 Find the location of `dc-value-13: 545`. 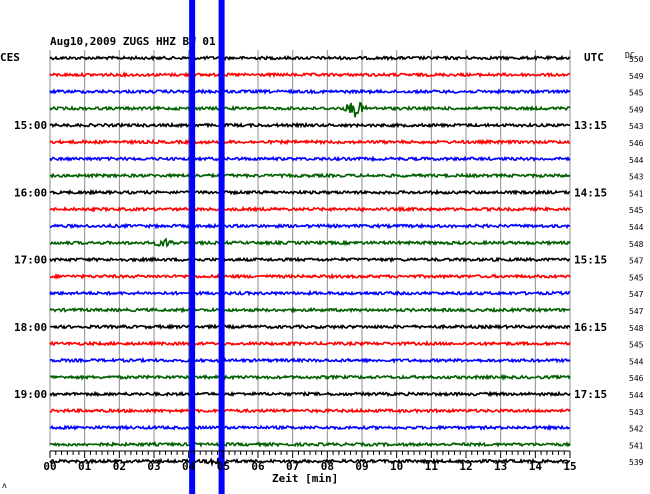

dc-value-13: 545 is located at coordinates (636, 277).